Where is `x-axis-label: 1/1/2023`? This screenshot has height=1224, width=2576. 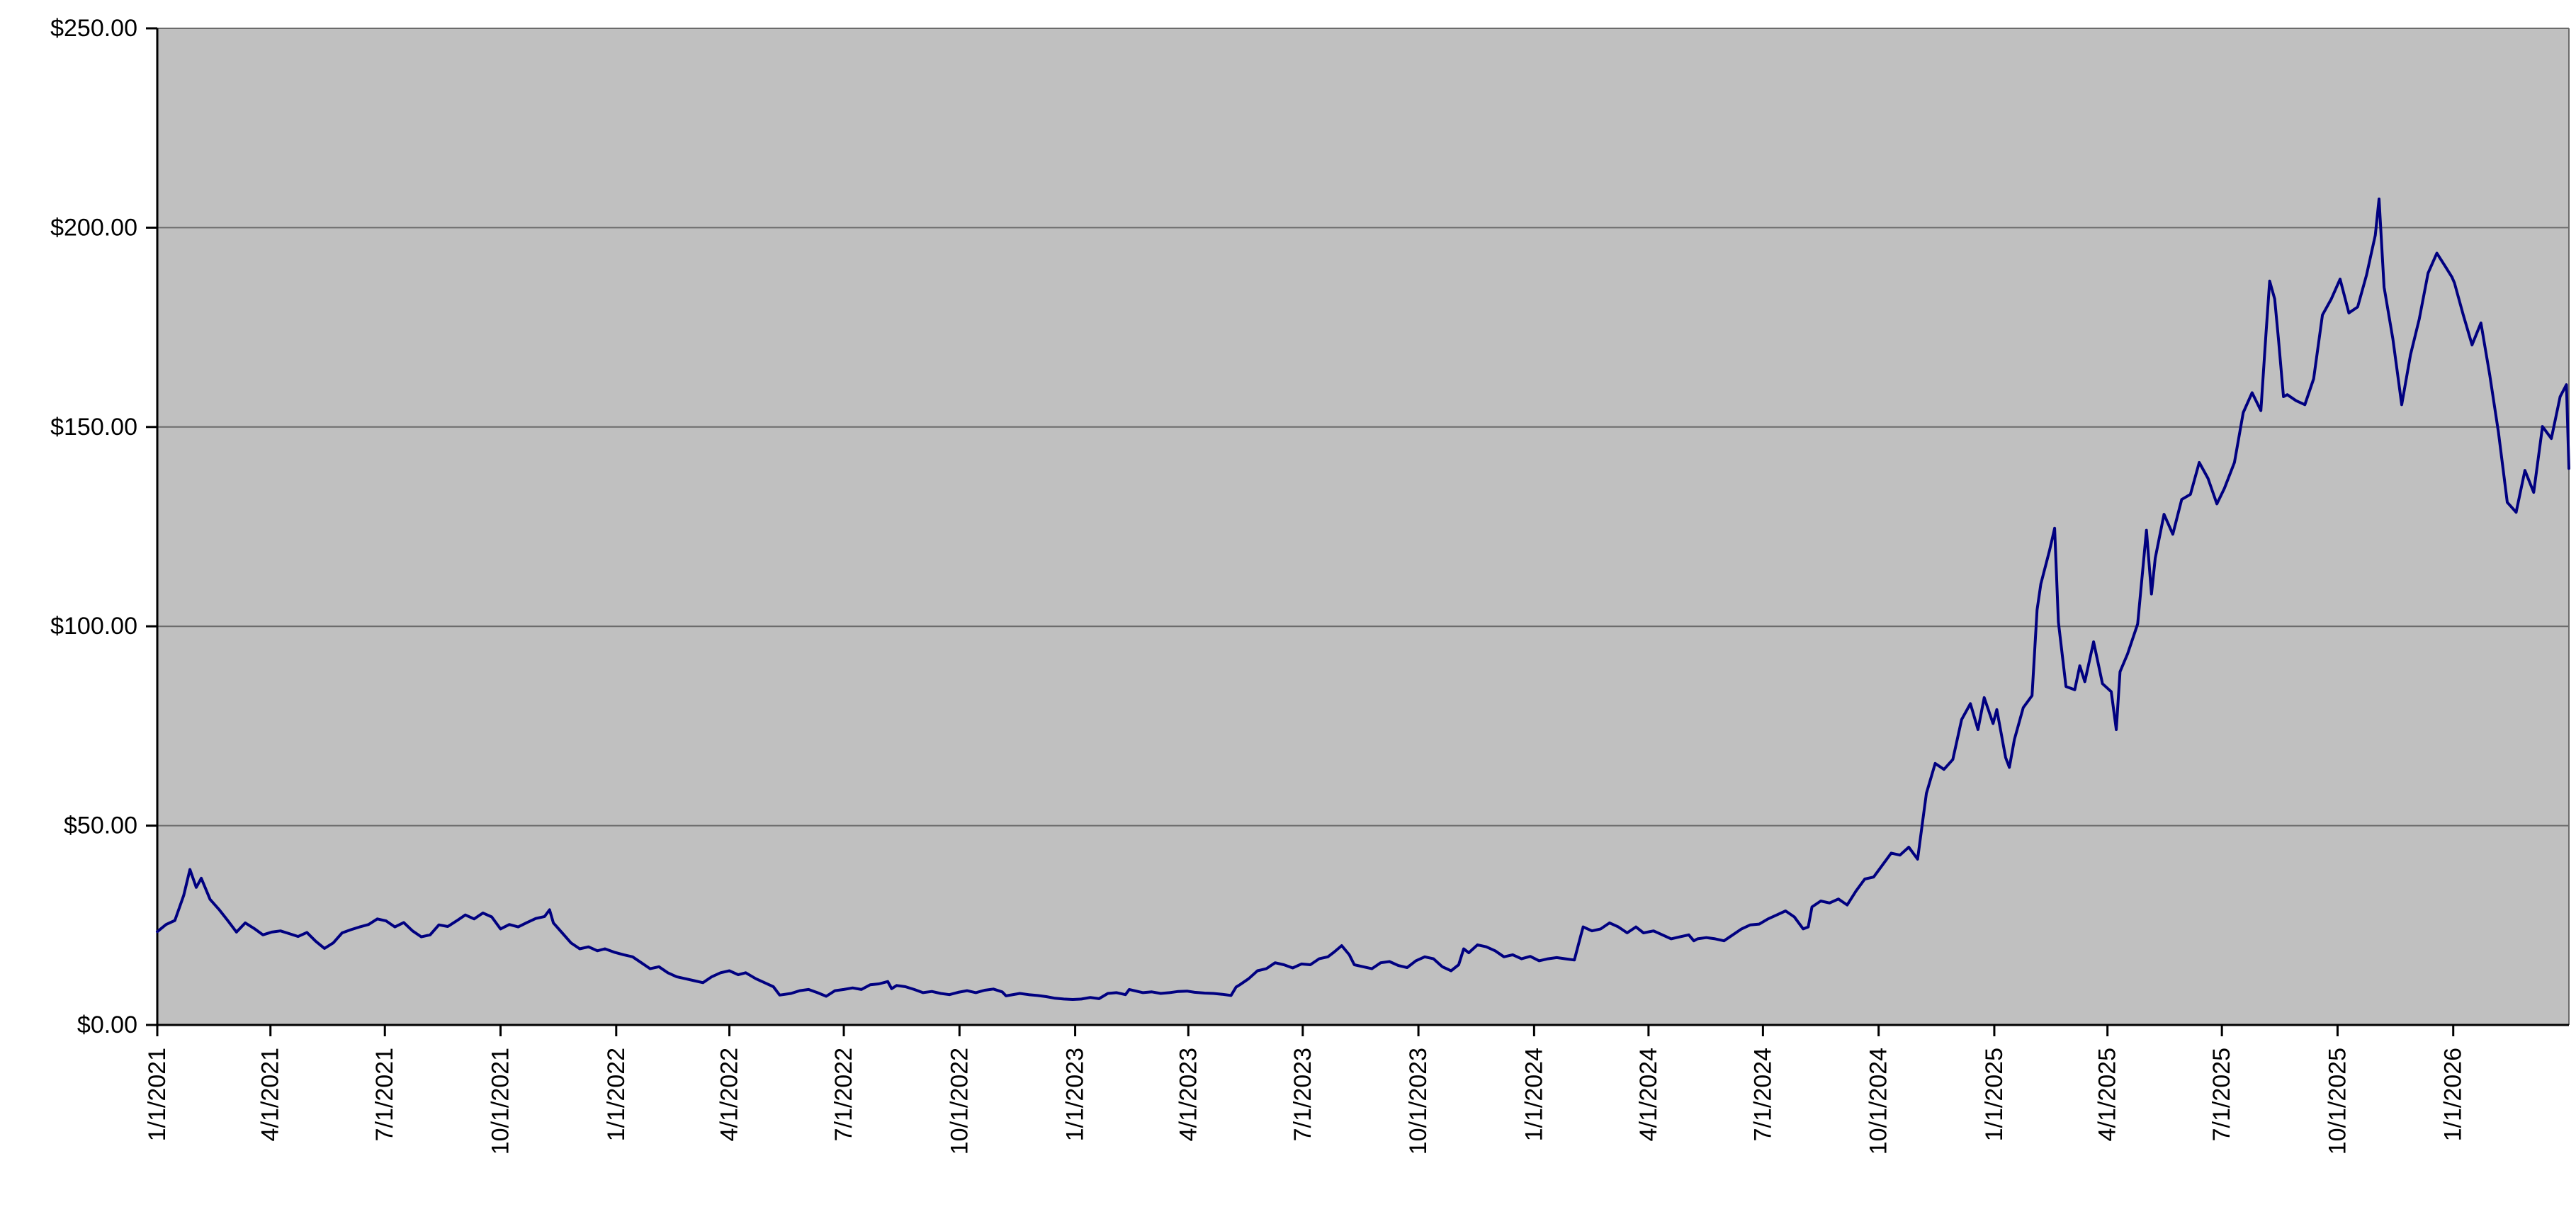
x-axis-label: 1/1/2023 is located at coordinates (1075, 1094).